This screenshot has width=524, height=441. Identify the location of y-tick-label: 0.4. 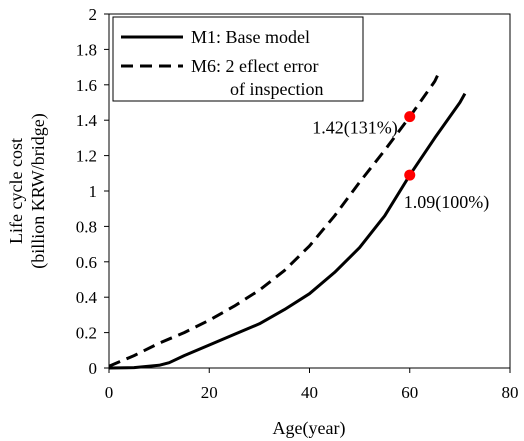
(87, 297).